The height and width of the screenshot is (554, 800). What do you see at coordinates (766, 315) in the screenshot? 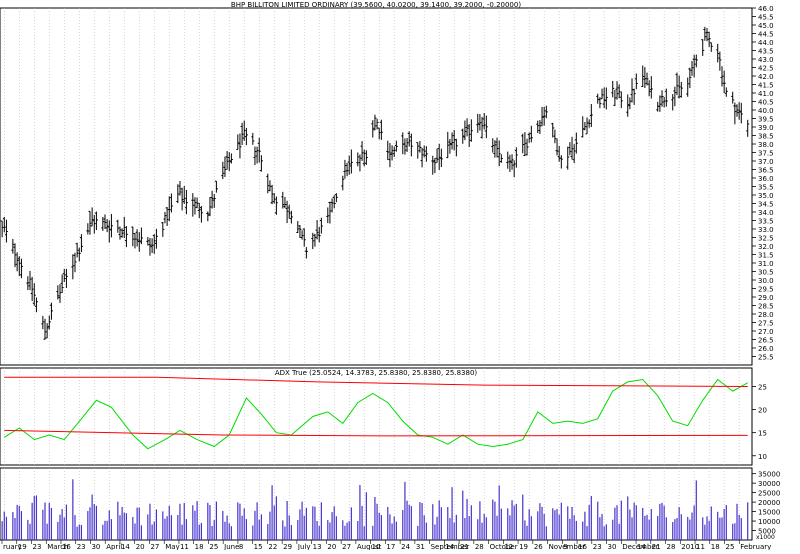
I see `y-tick-label: 28.0` at bounding box center [766, 315].